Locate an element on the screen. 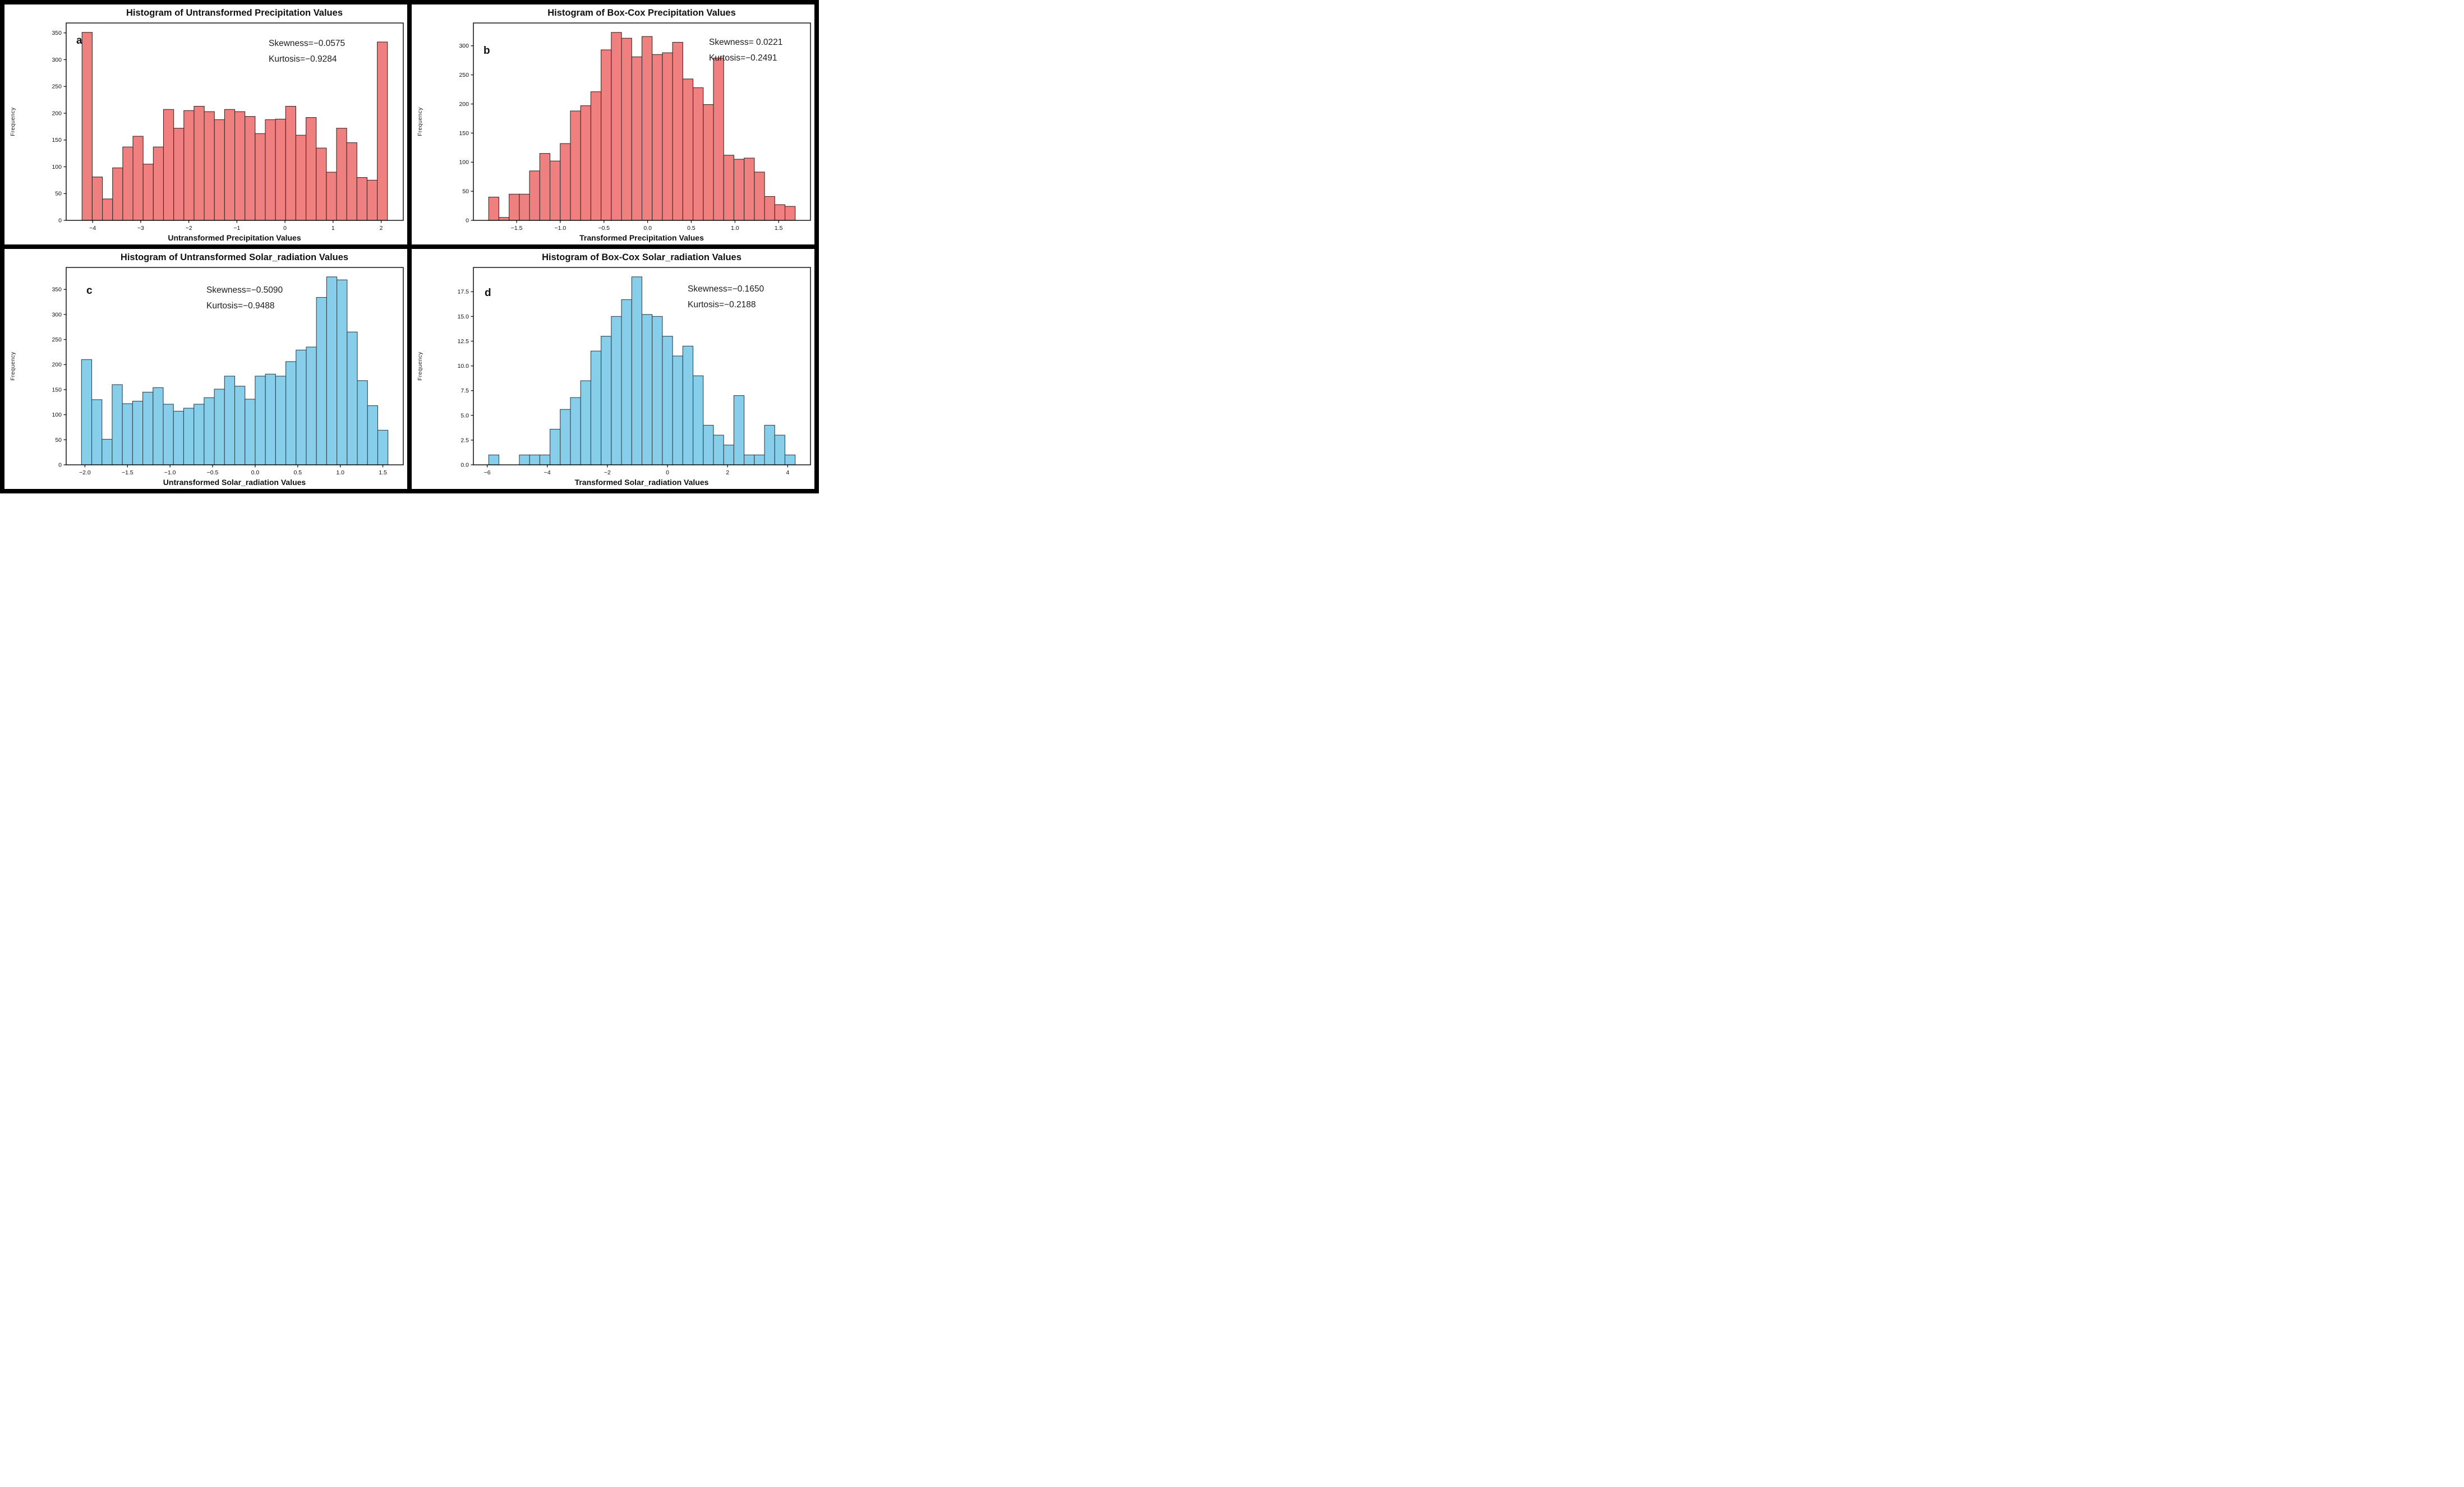  y-tick-label: 100 is located at coordinates (57, 167).